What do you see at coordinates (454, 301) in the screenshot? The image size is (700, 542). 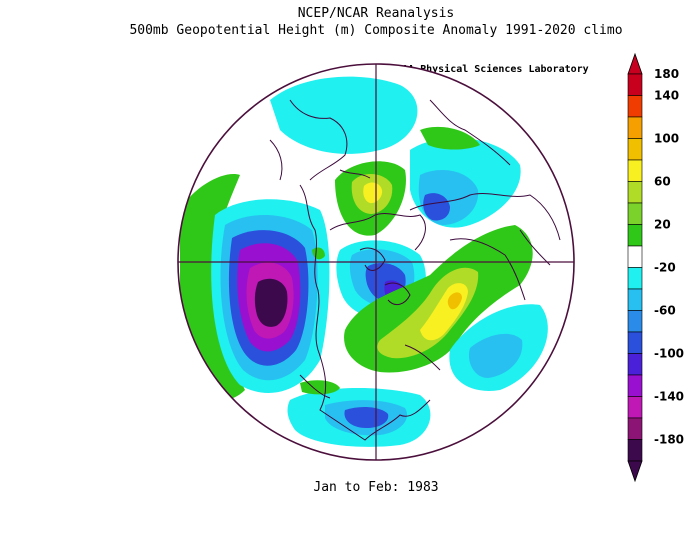 I see `anomaly-gold-atlantic` at bounding box center [454, 301].